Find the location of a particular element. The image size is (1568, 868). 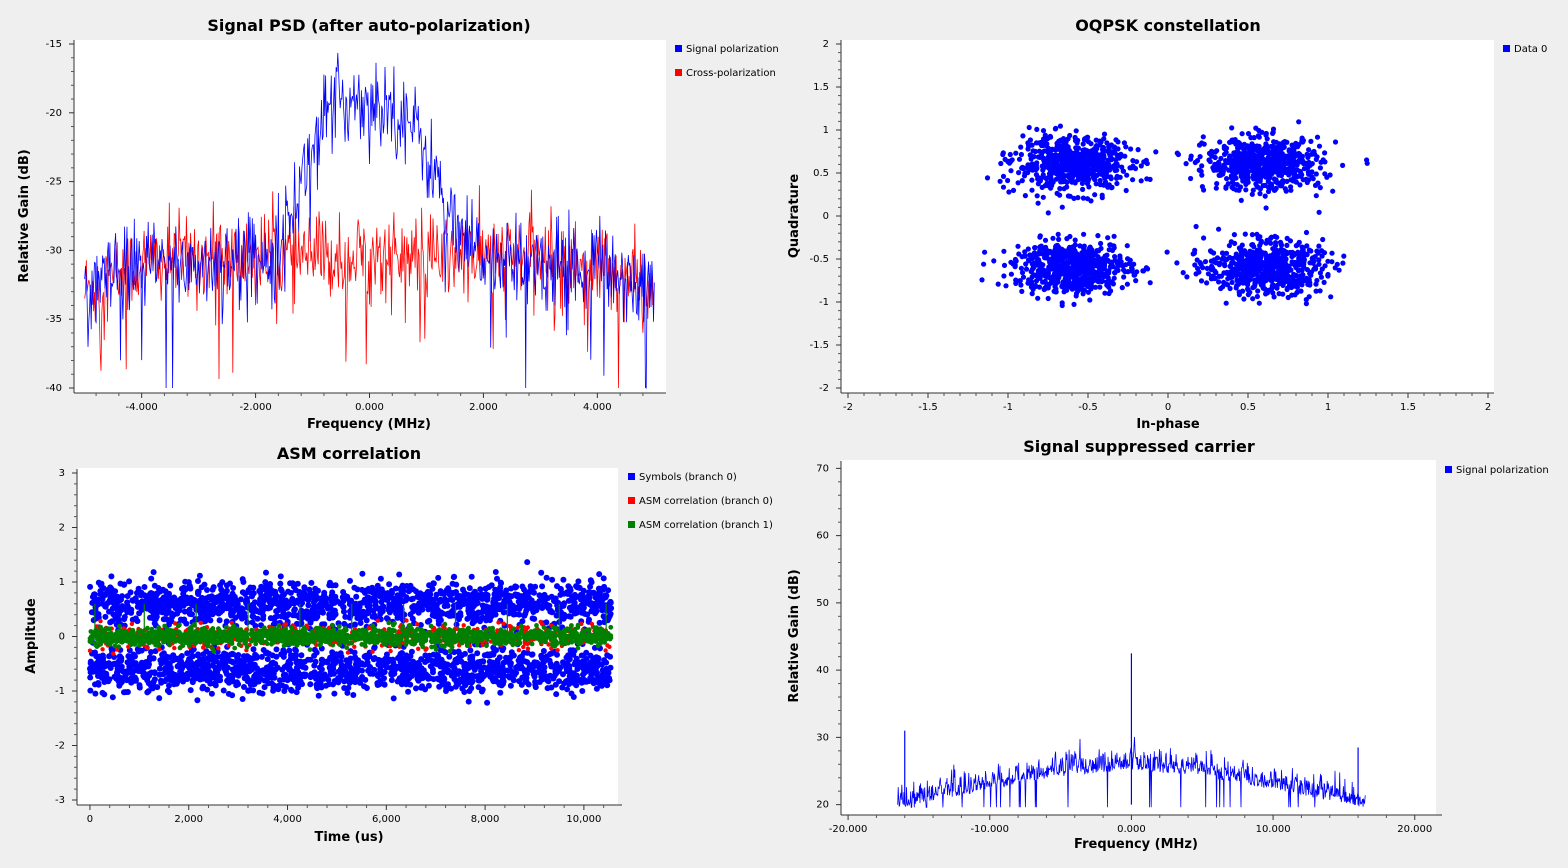

psd-y-label: Relative Gain (dB) is located at coordinates (24, 215).